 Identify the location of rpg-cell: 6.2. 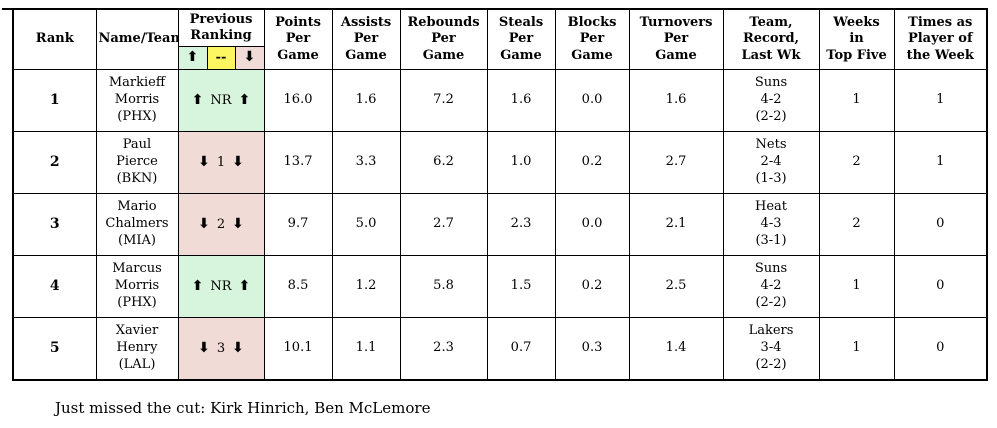
(443, 162).